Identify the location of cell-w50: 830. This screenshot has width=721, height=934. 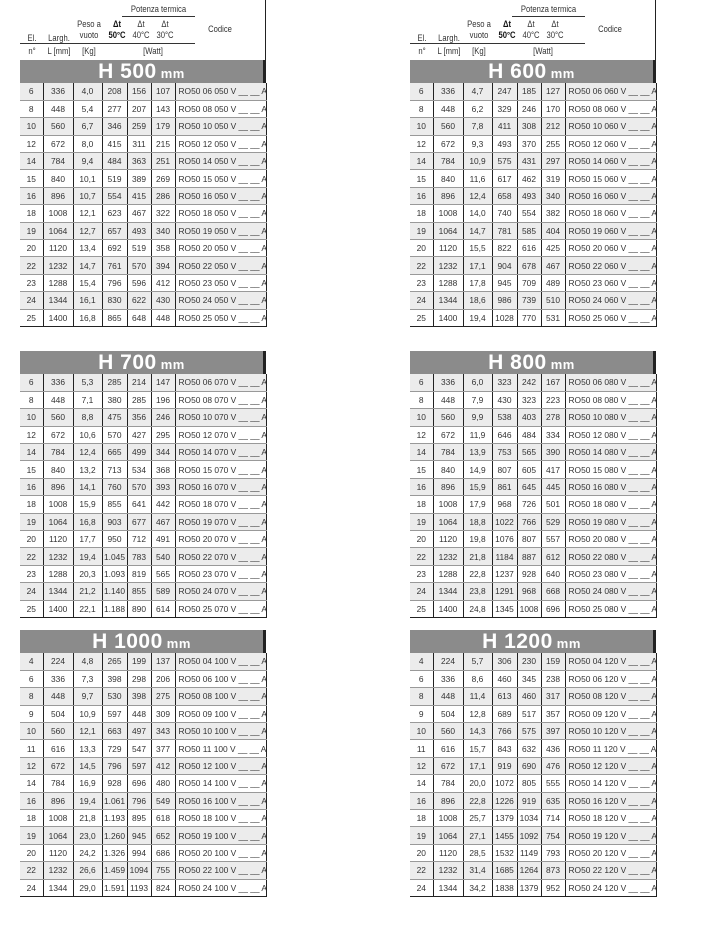
(114, 300).